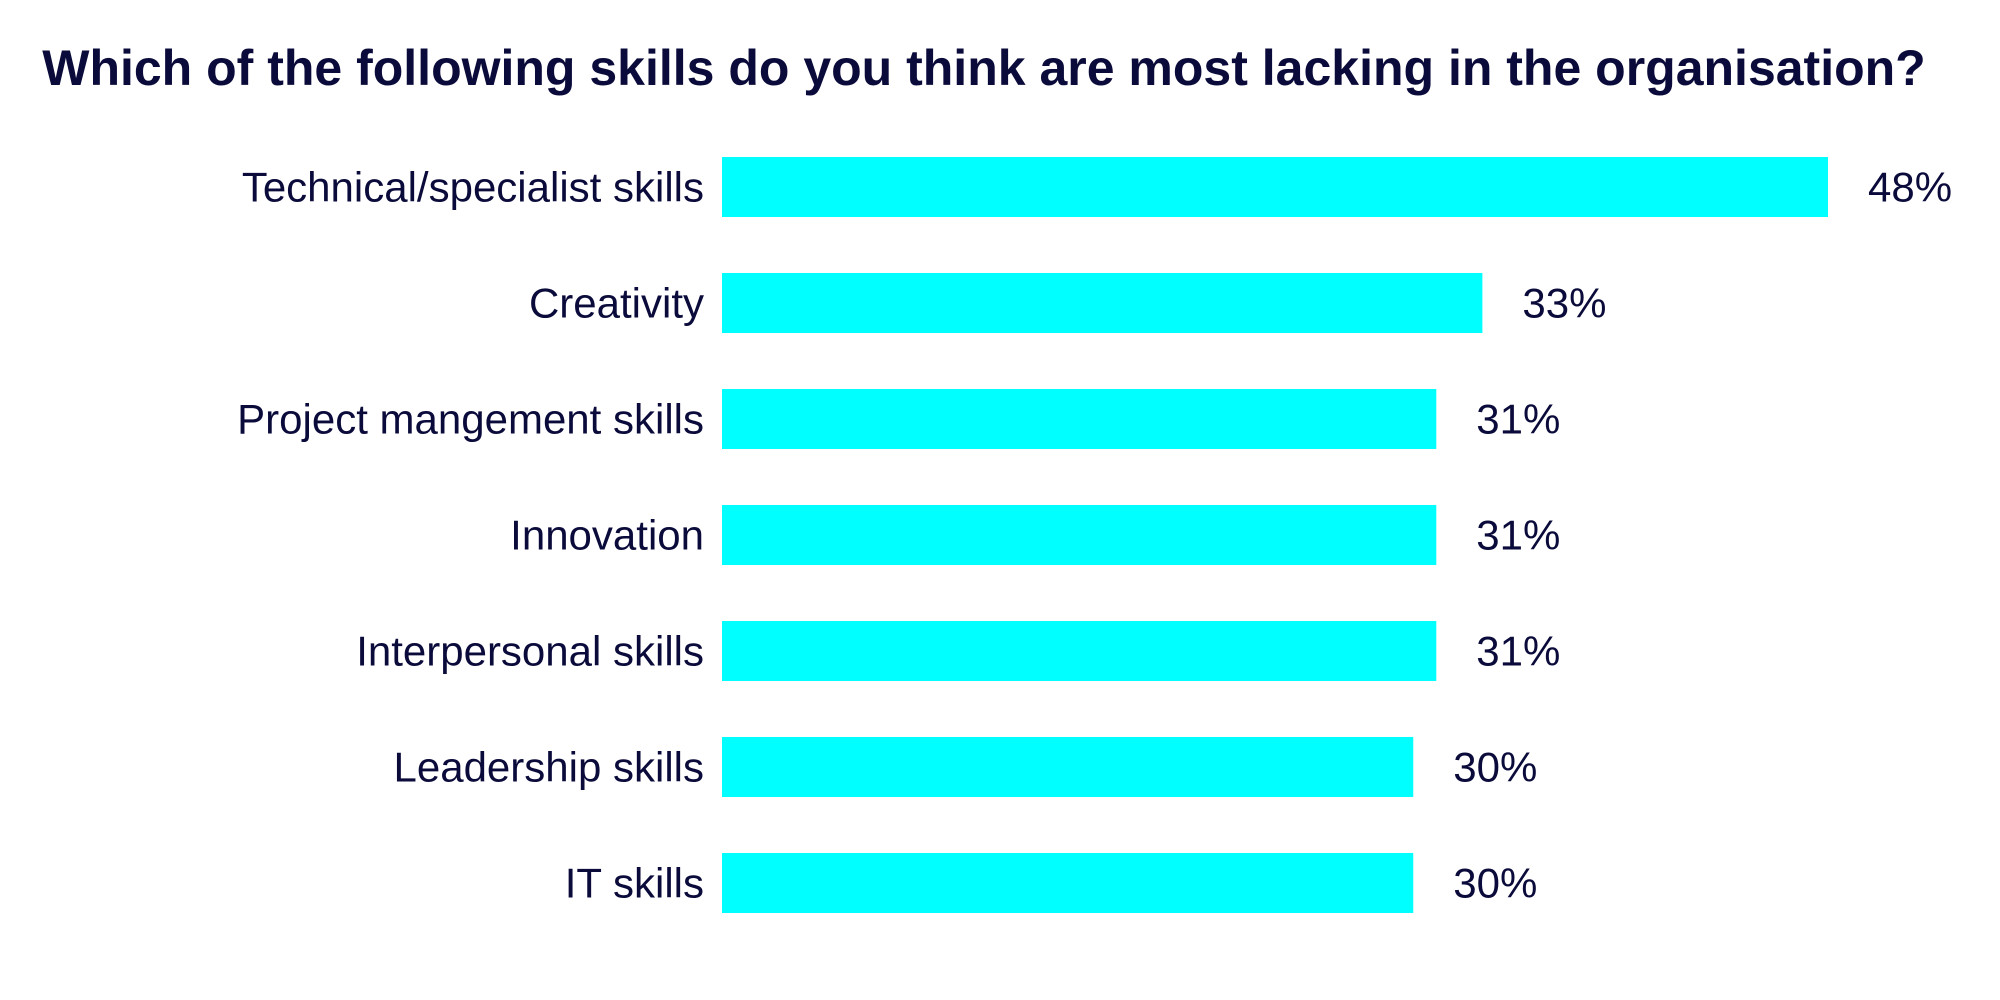 The image size is (2000, 1000). I want to click on category-label: Interpersonal skills, so click(530, 651).